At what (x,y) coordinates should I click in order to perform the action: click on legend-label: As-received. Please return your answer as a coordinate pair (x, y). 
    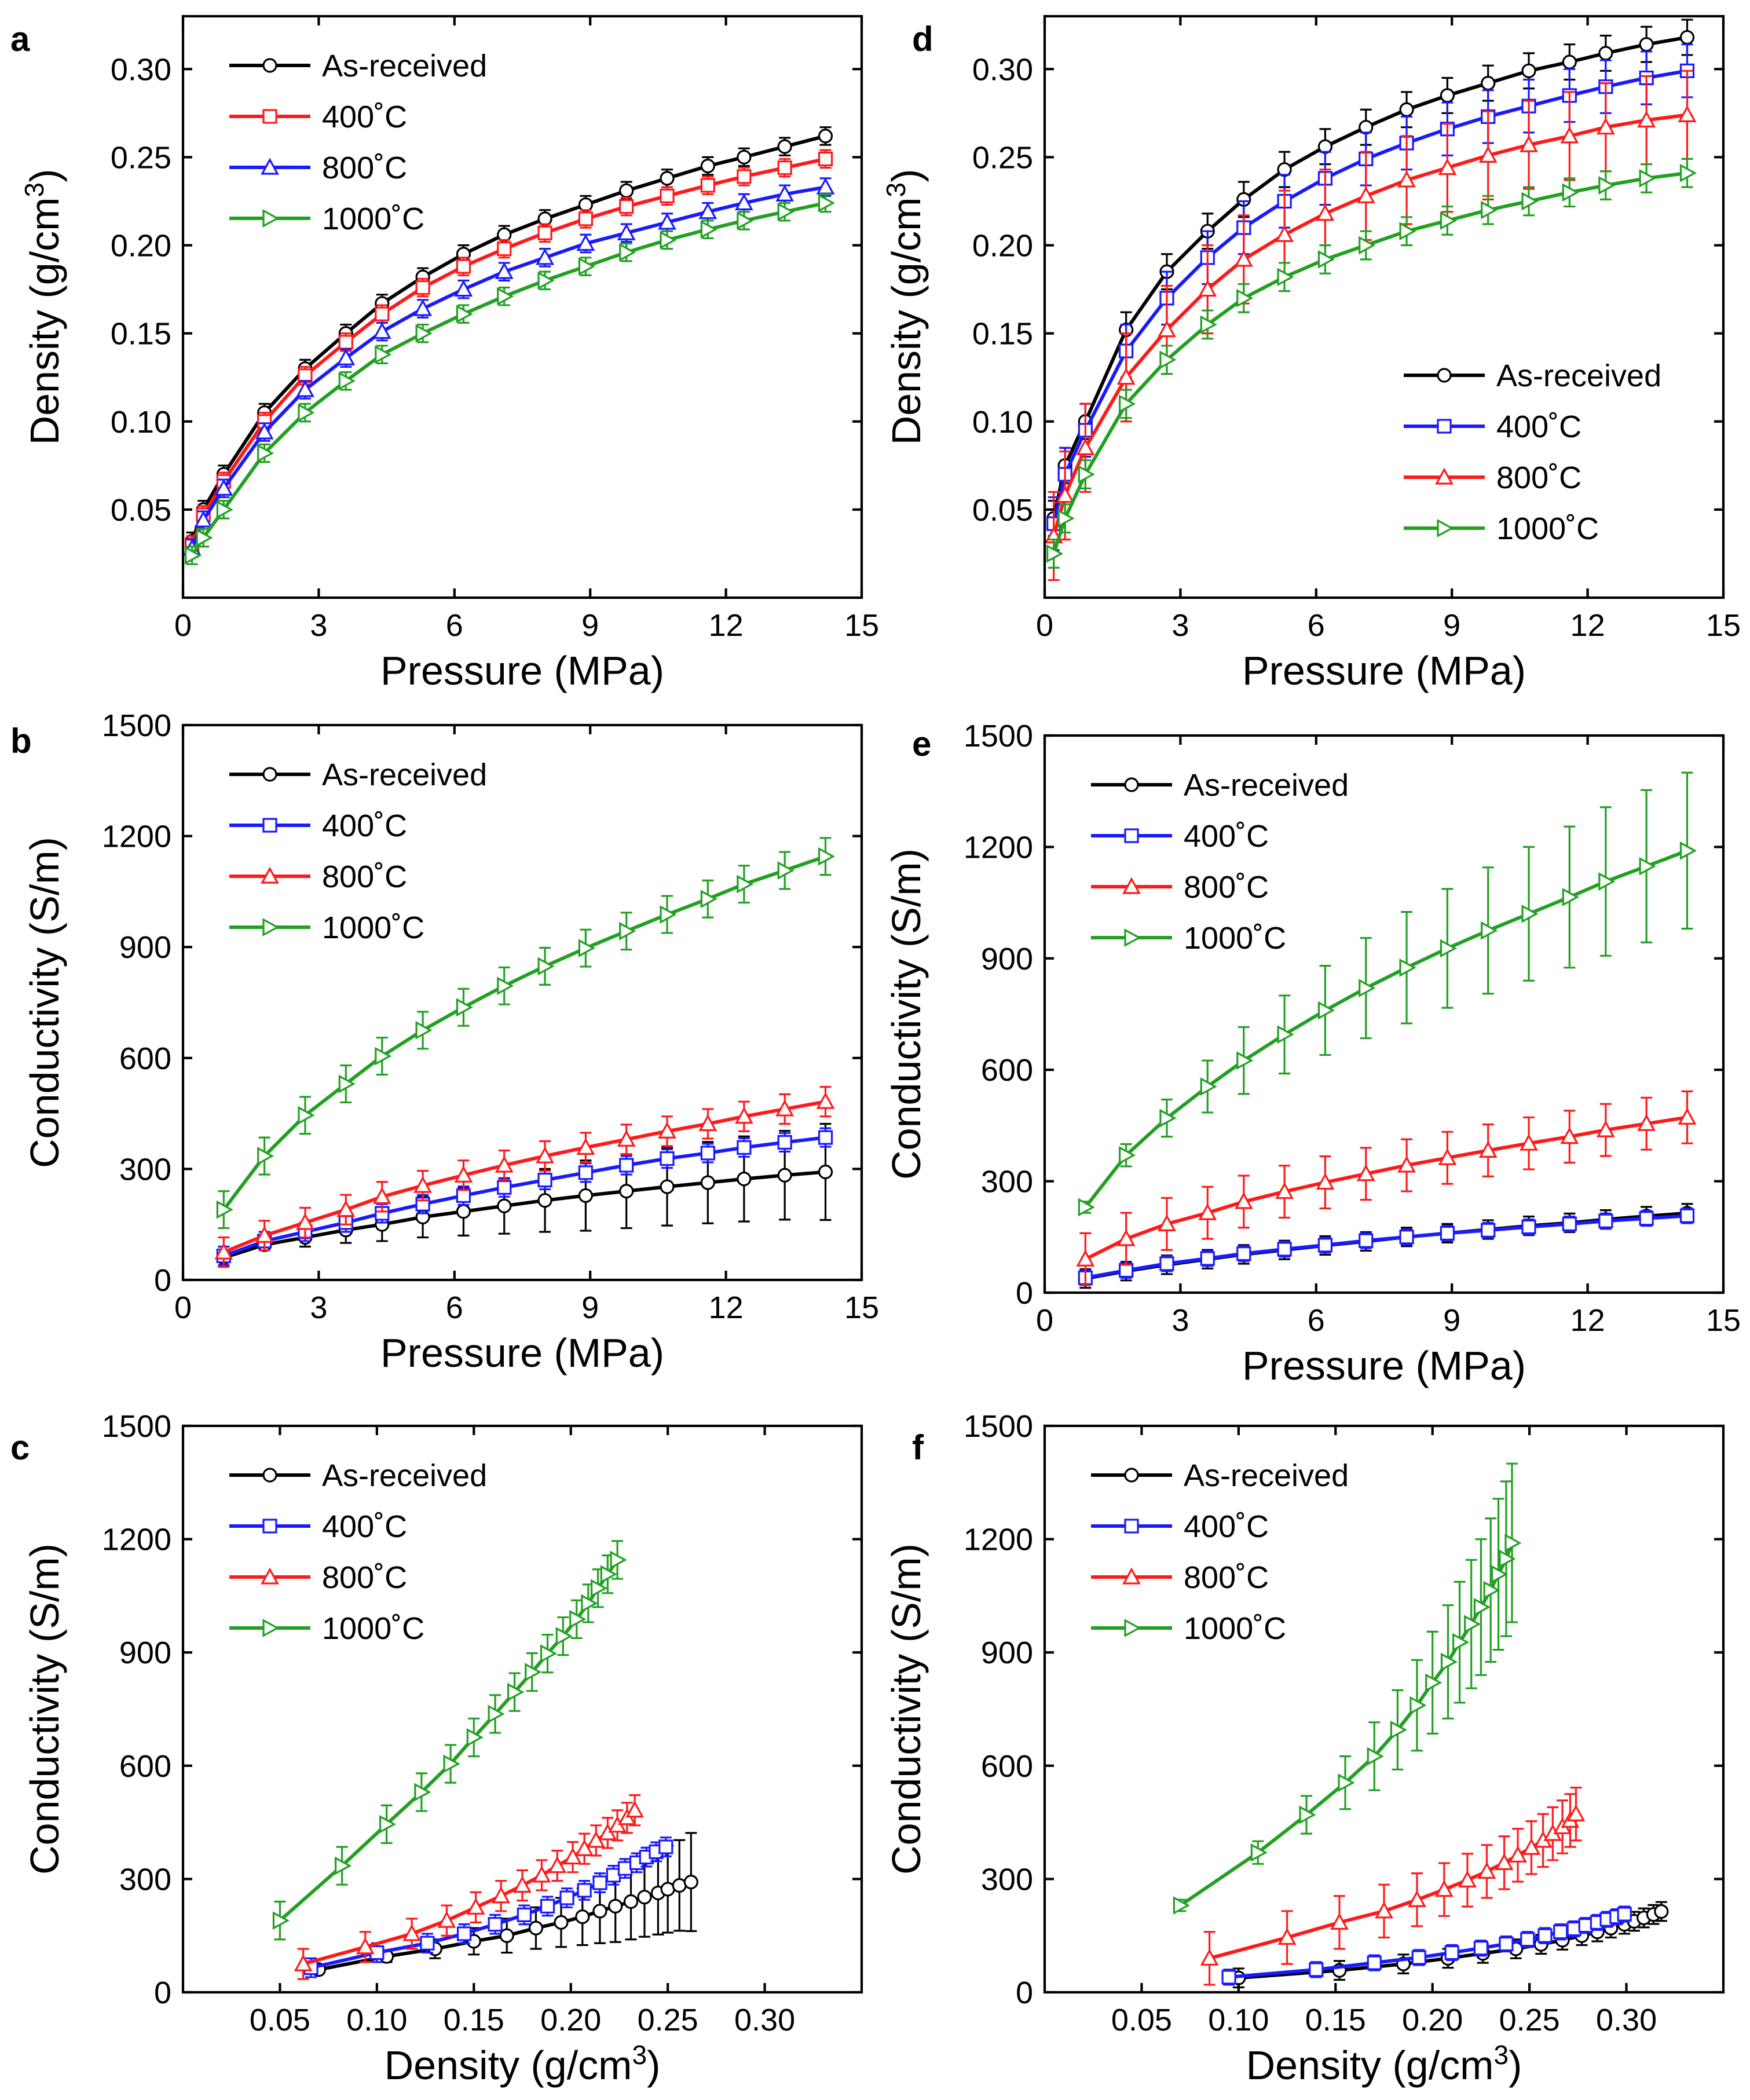
    Looking at the image, I should click on (1266, 1475).